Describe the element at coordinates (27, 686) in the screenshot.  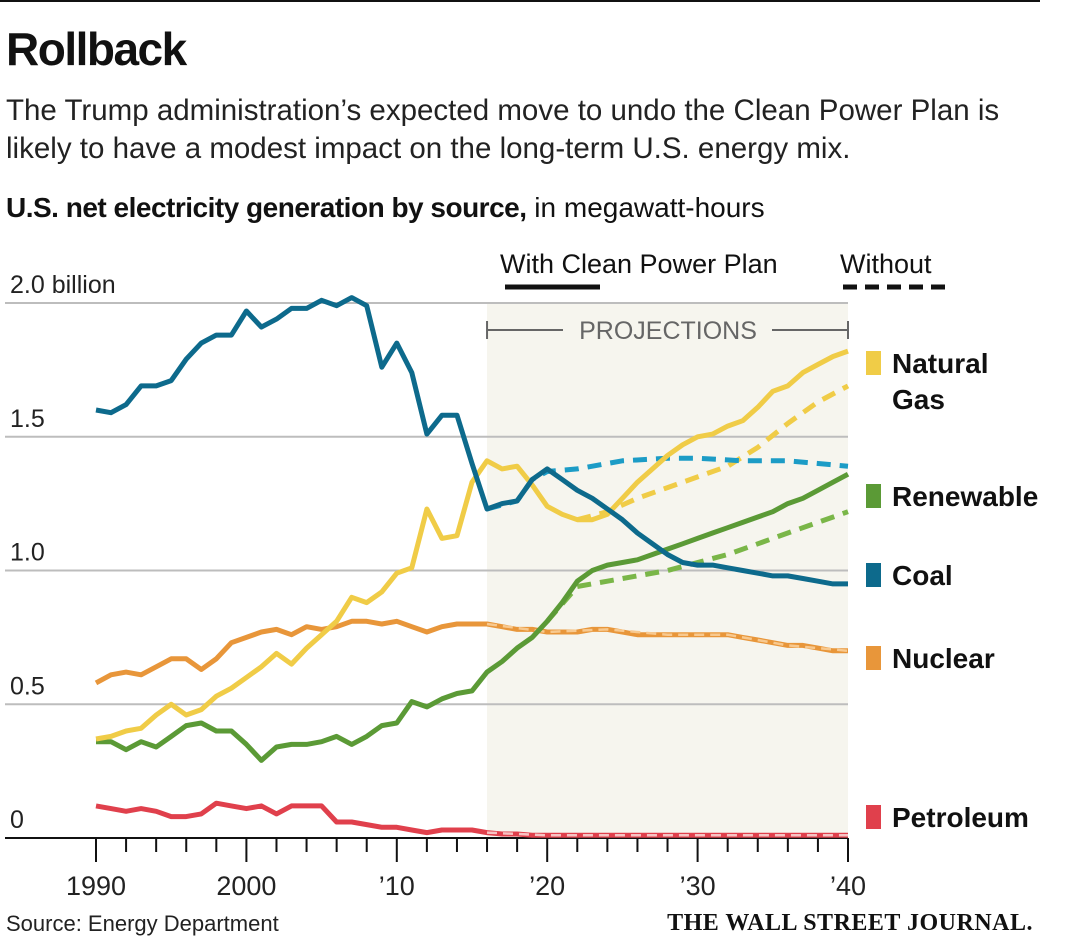
I see `y-tick-label: 0.5` at that location.